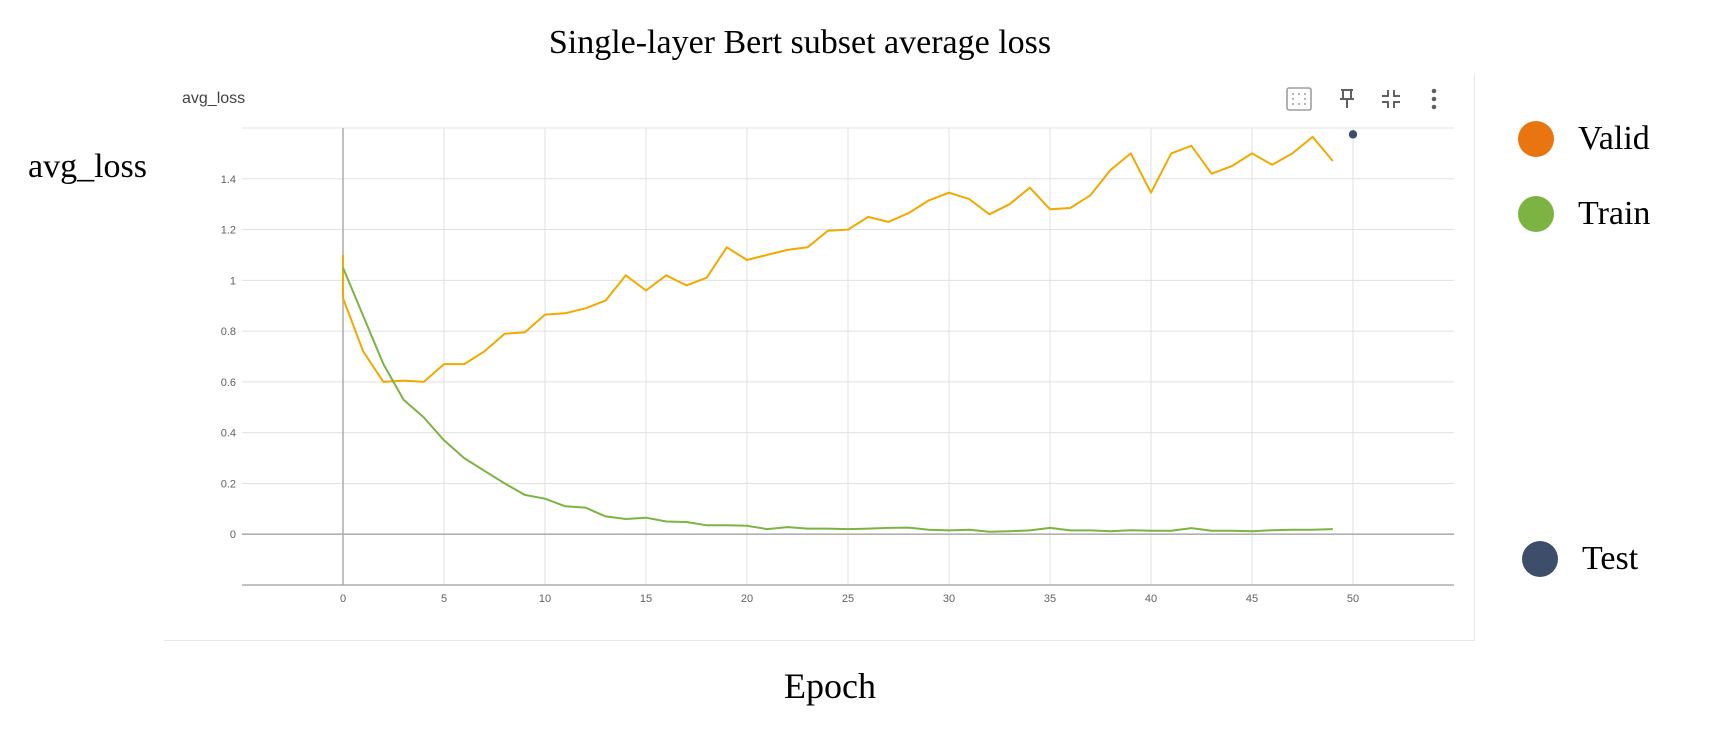  What do you see at coordinates (949, 599) in the screenshot?
I see `x-tick-label: 30` at bounding box center [949, 599].